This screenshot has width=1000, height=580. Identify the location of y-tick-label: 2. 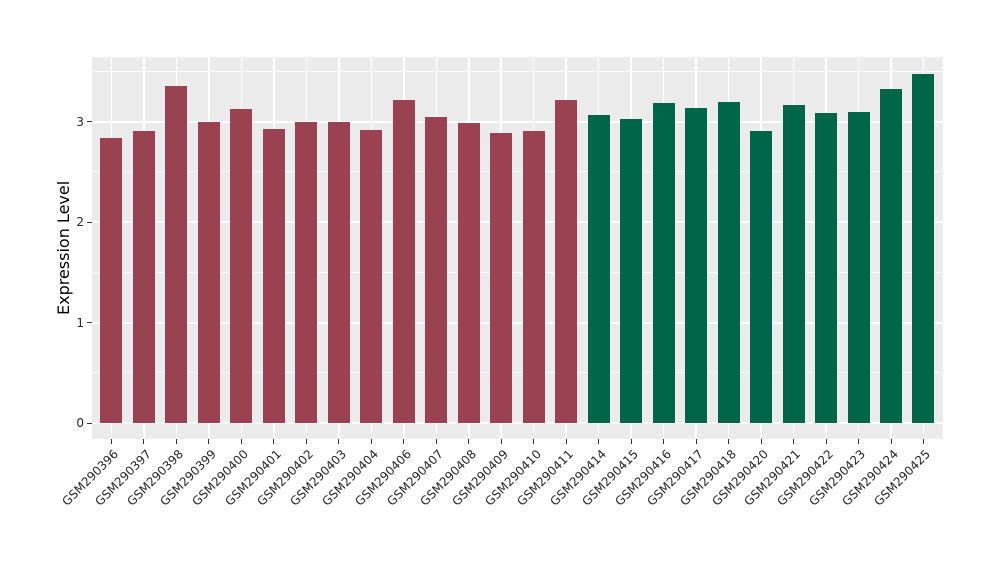
(80, 222).